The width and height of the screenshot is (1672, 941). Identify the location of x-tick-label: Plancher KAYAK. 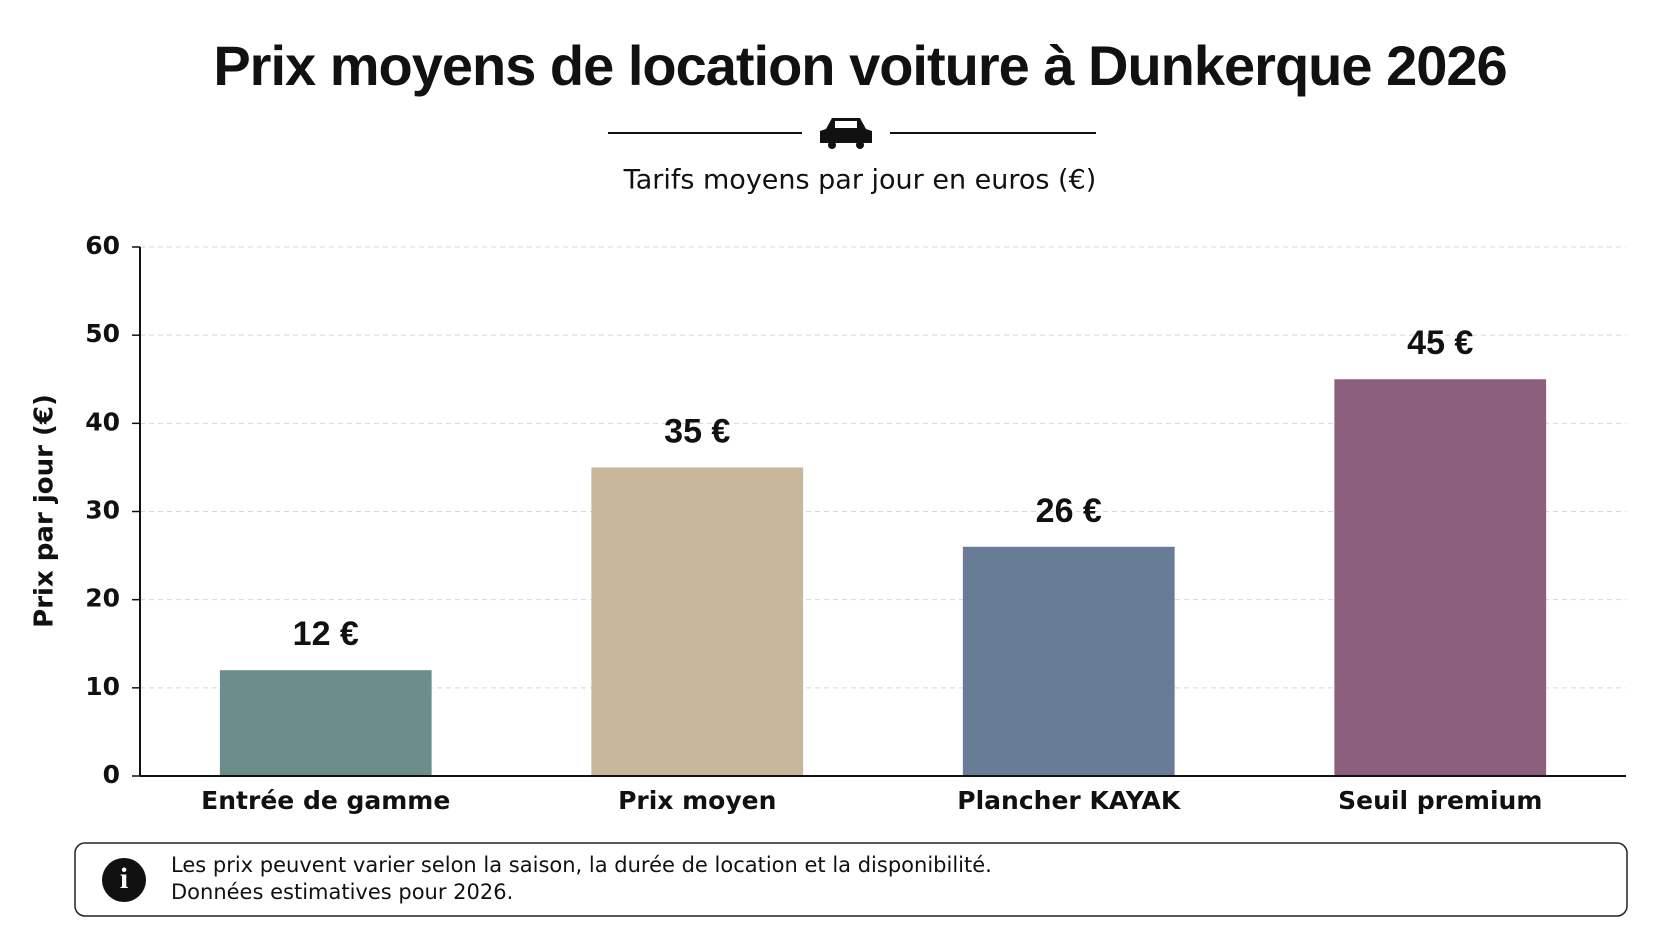
(1069, 800).